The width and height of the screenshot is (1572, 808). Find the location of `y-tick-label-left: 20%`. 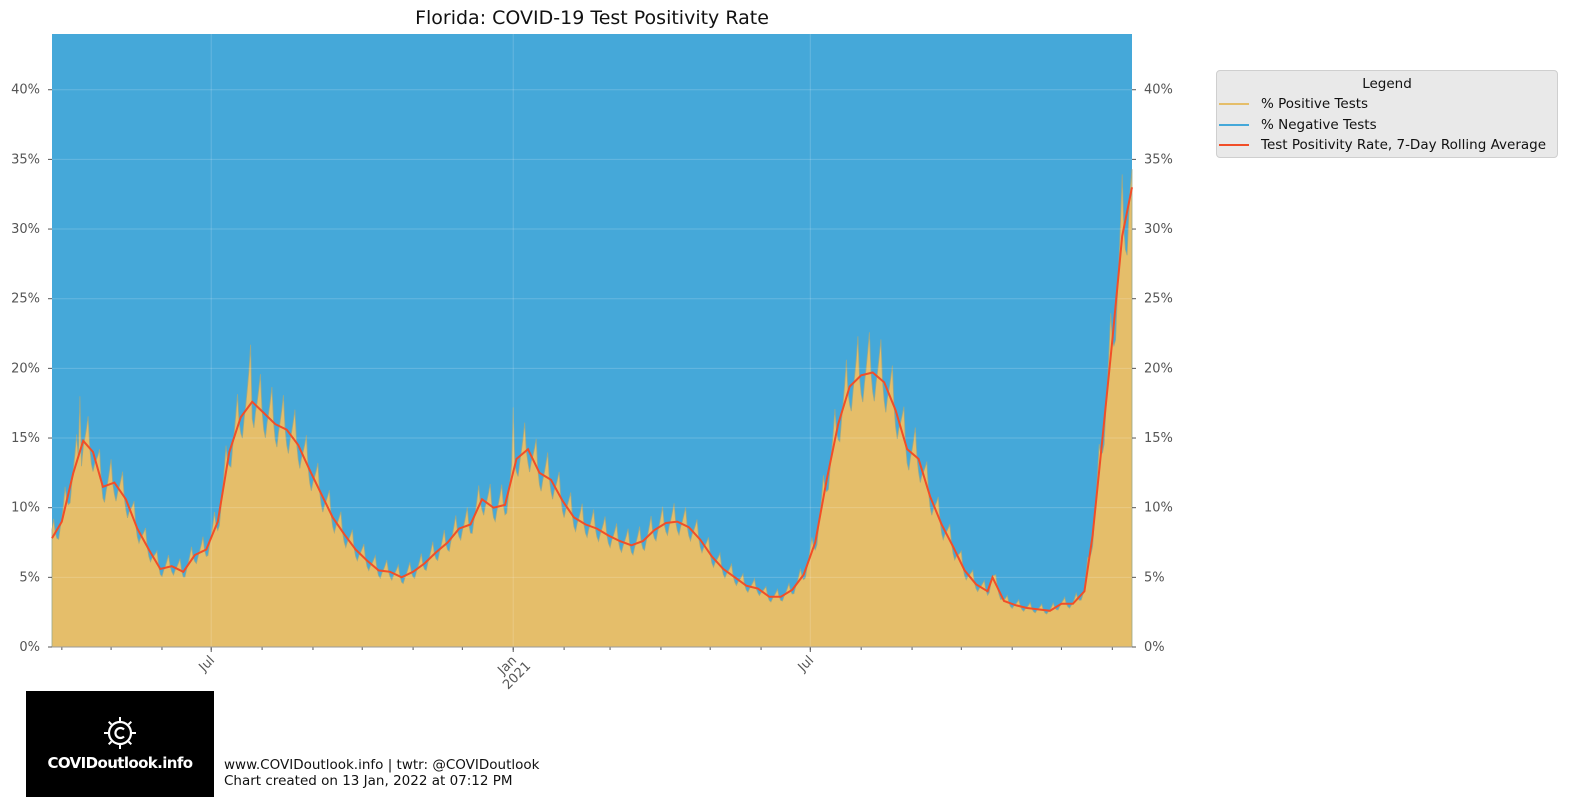

y-tick-label-left: 20% is located at coordinates (25, 368).